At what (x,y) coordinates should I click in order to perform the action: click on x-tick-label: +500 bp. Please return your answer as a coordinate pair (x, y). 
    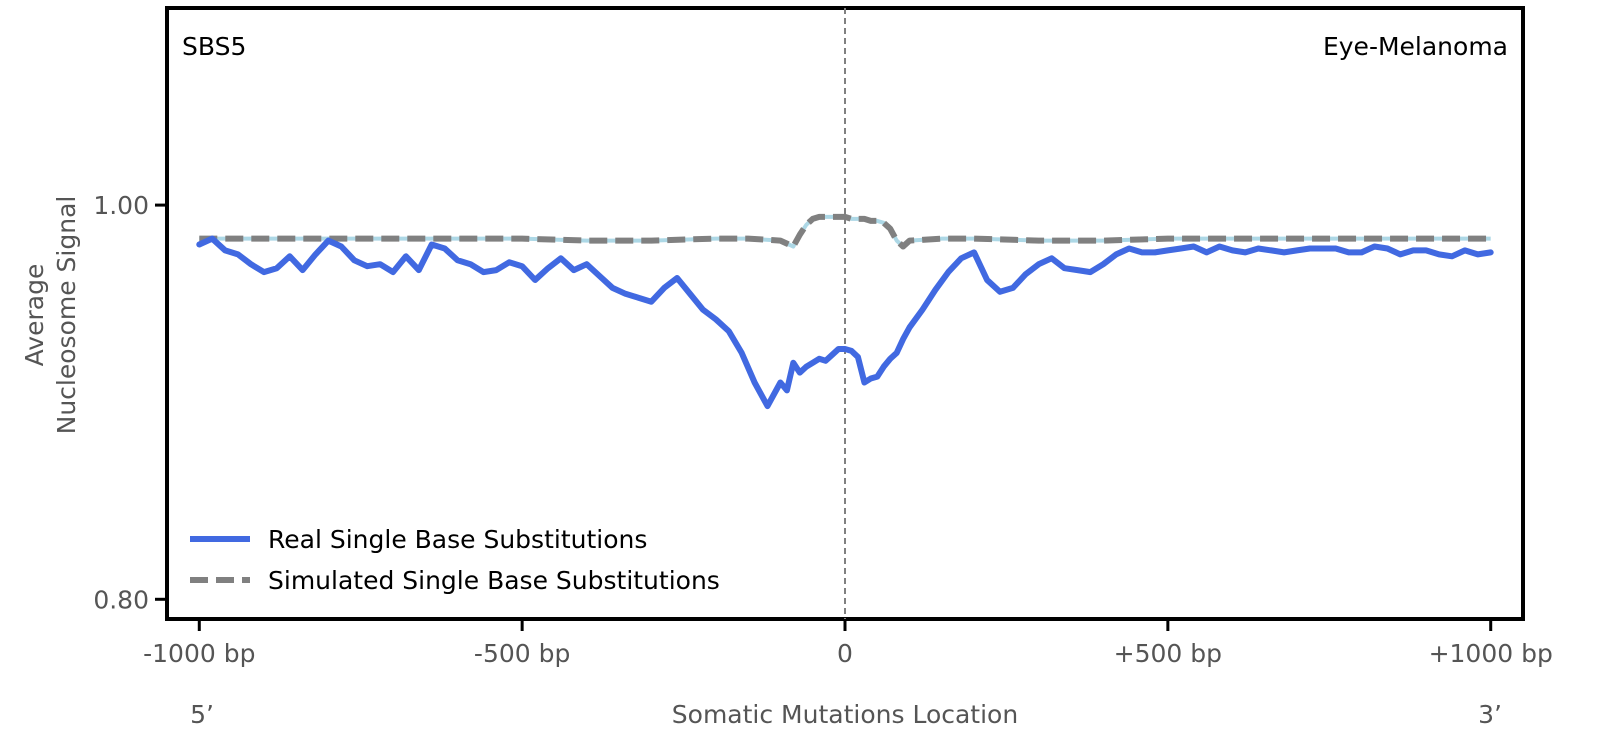
    Looking at the image, I should click on (1168, 653).